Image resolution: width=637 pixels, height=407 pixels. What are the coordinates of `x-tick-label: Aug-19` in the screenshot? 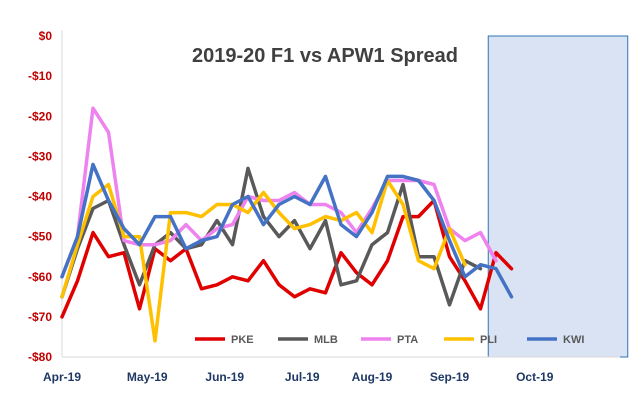 It's located at (372, 377).